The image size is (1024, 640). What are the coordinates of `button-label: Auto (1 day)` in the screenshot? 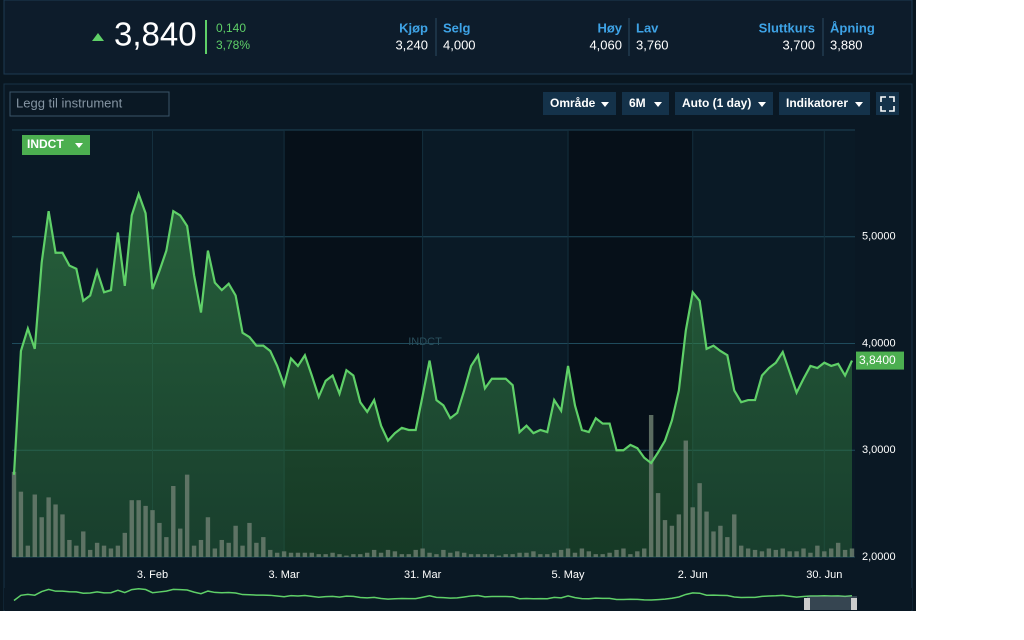 It's located at (716, 103).